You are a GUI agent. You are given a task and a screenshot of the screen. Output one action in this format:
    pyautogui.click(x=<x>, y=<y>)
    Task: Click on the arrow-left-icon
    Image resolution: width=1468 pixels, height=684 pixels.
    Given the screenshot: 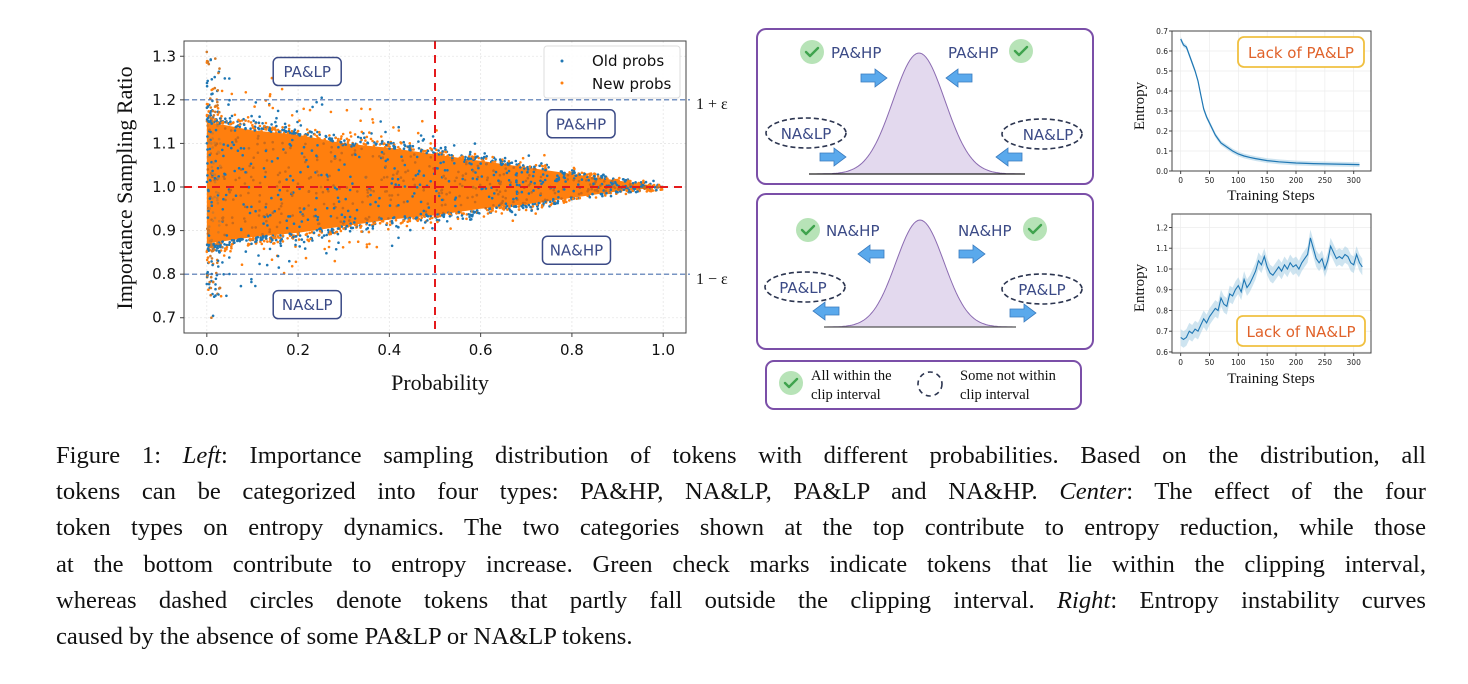 What is the action you would take?
    pyautogui.click(x=1009, y=157)
    